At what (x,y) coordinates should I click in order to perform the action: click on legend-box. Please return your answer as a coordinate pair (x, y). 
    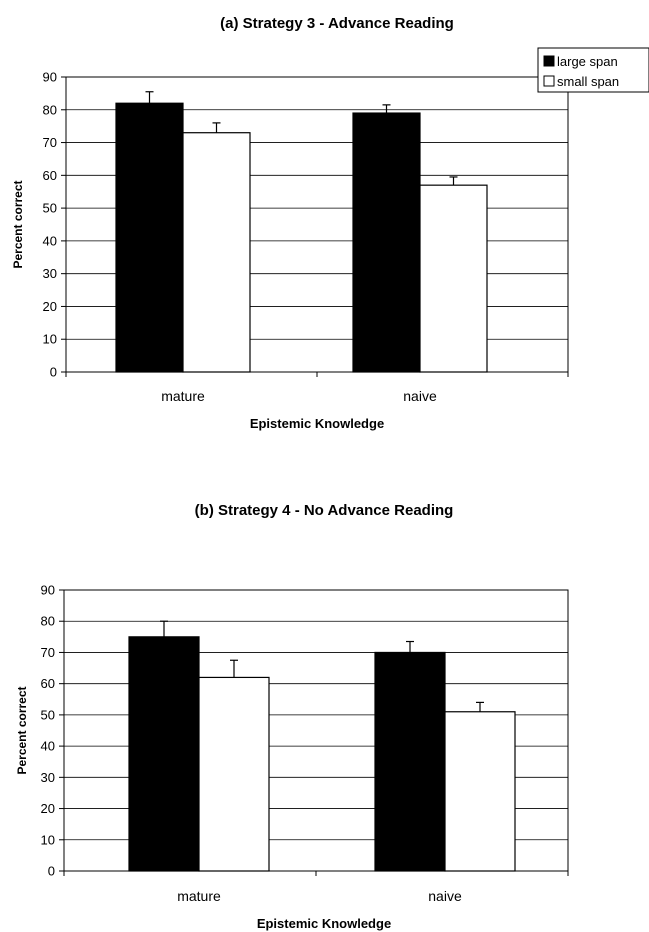
    Looking at the image, I should click on (593, 70).